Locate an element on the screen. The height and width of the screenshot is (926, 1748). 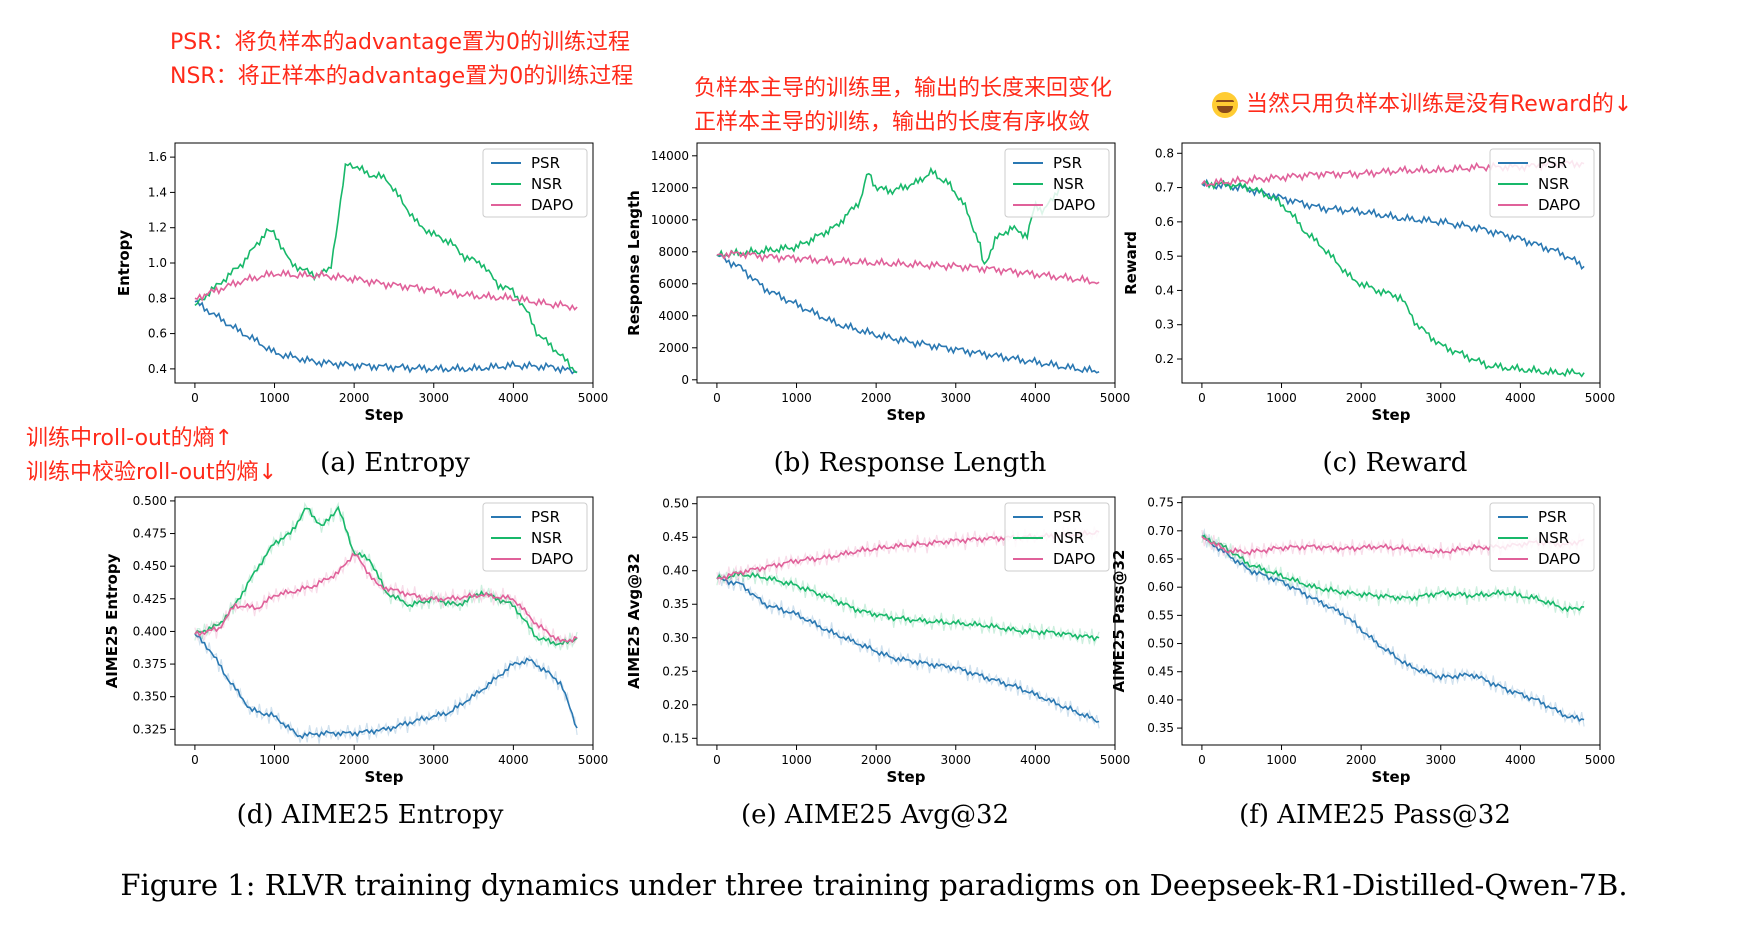
caption-e: (e) AIME25 Avg@32 is located at coordinates (875, 815).